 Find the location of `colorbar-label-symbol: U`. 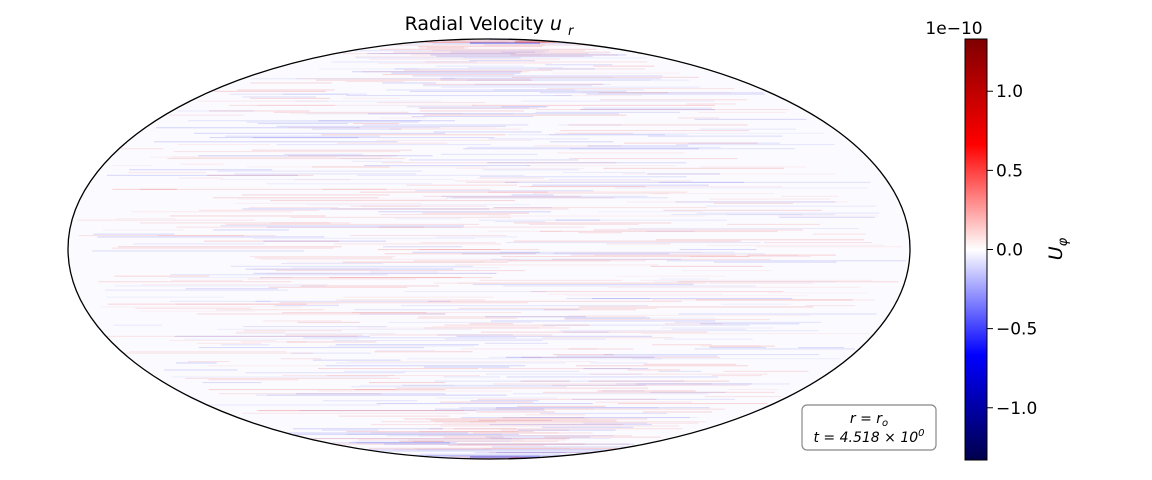

colorbar-label-symbol: U is located at coordinates (1056, 253).